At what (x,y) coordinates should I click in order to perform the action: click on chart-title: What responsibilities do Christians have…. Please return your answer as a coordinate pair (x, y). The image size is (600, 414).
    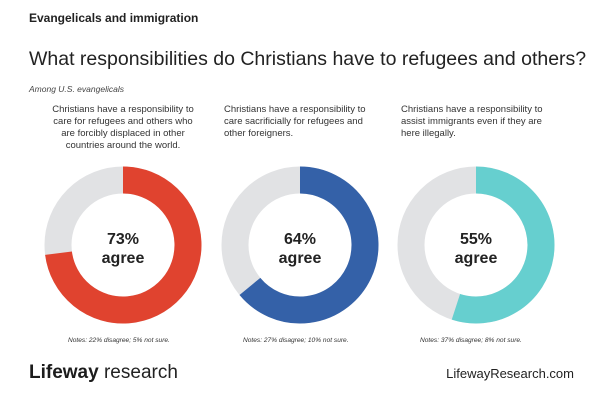
    Looking at the image, I should click on (308, 59).